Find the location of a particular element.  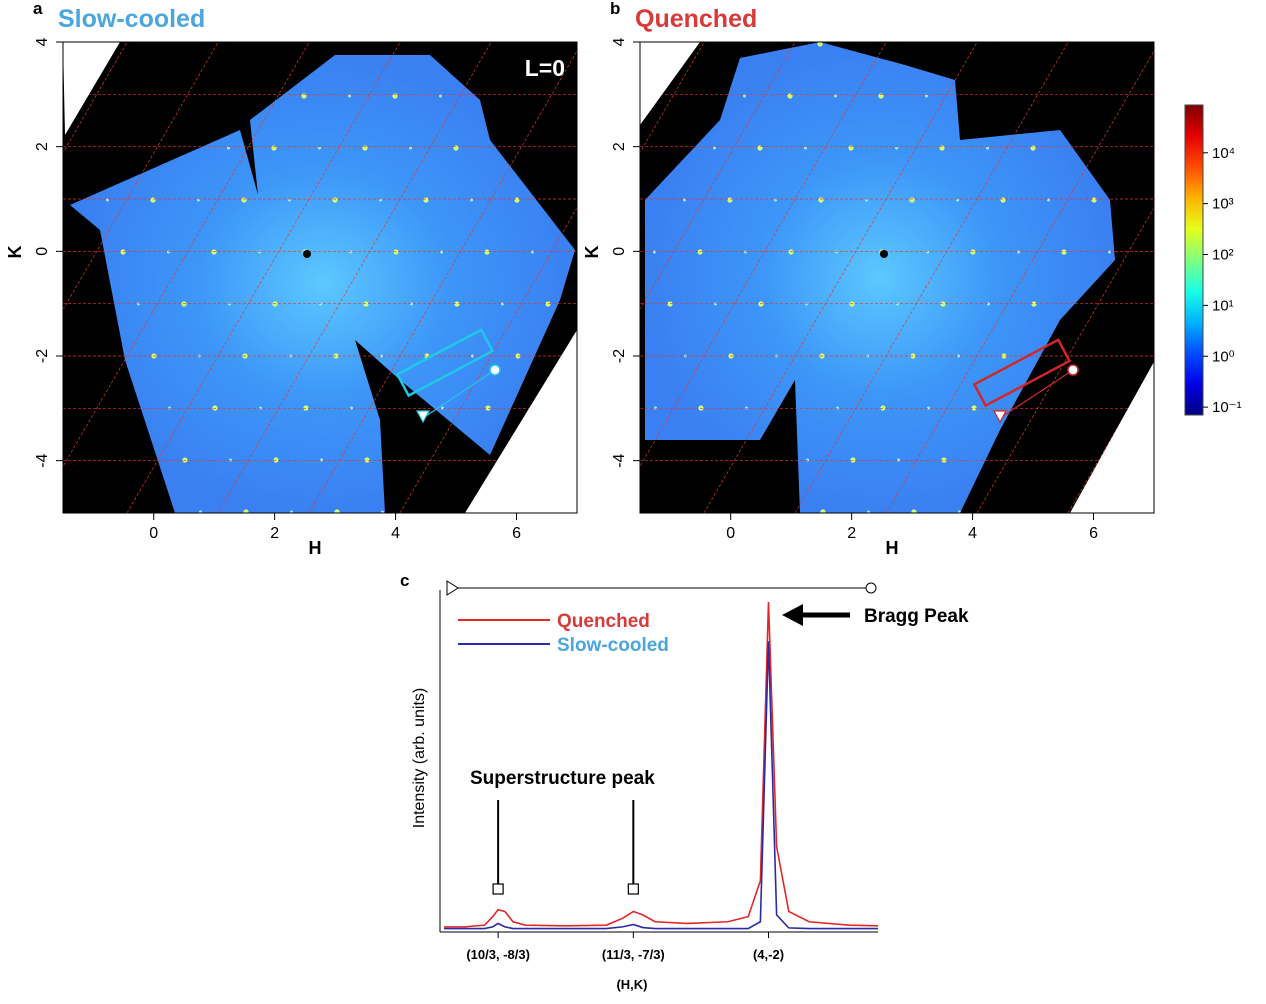

panel-label: c is located at coordinates (404, 580).